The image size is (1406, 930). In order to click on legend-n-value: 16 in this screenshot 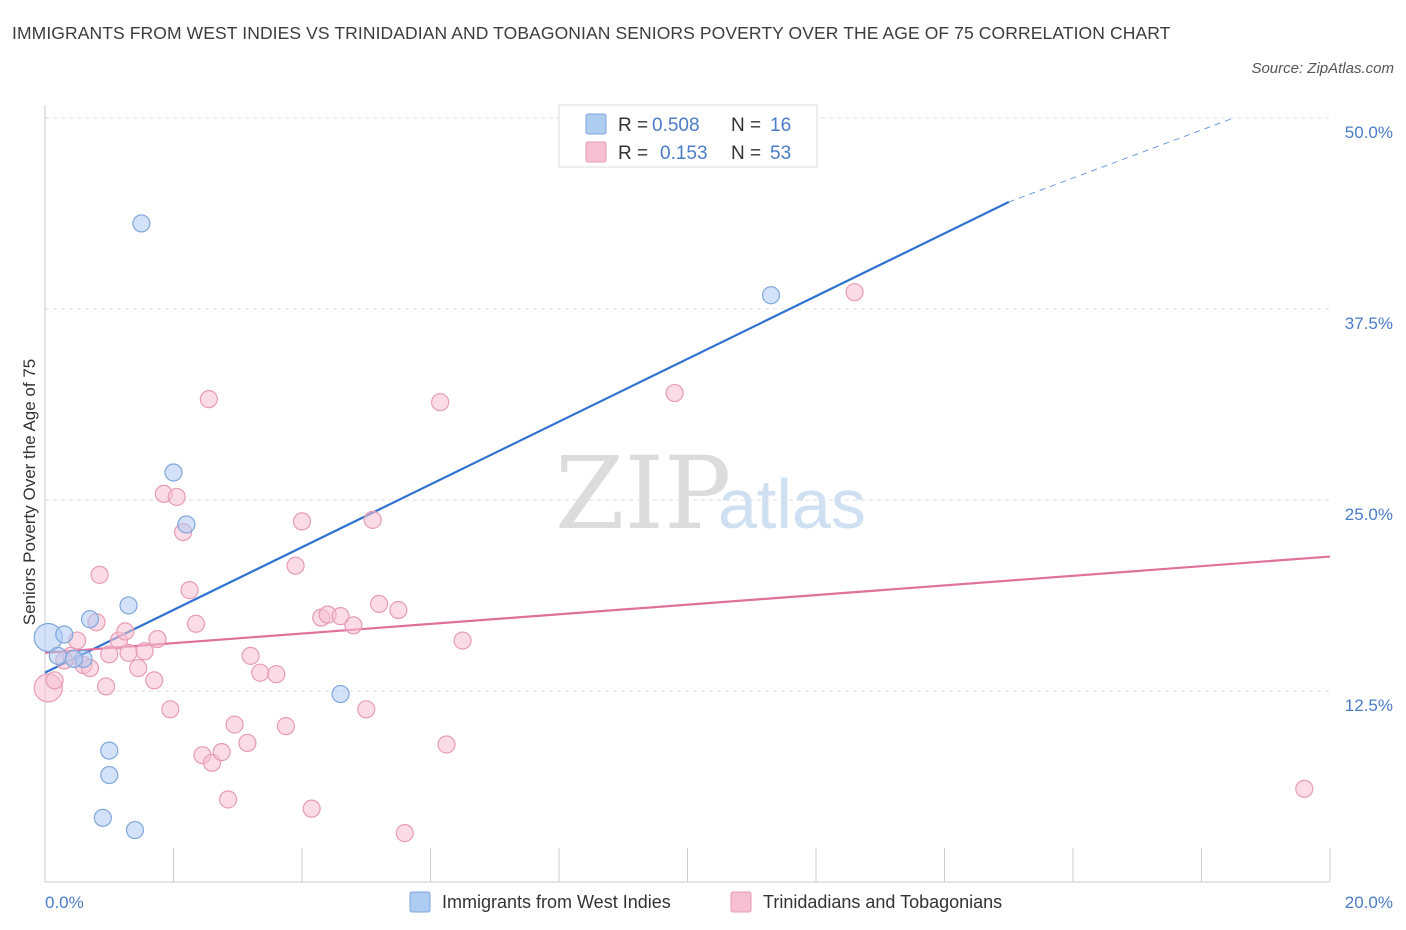, I will do `click(780, 125)`.